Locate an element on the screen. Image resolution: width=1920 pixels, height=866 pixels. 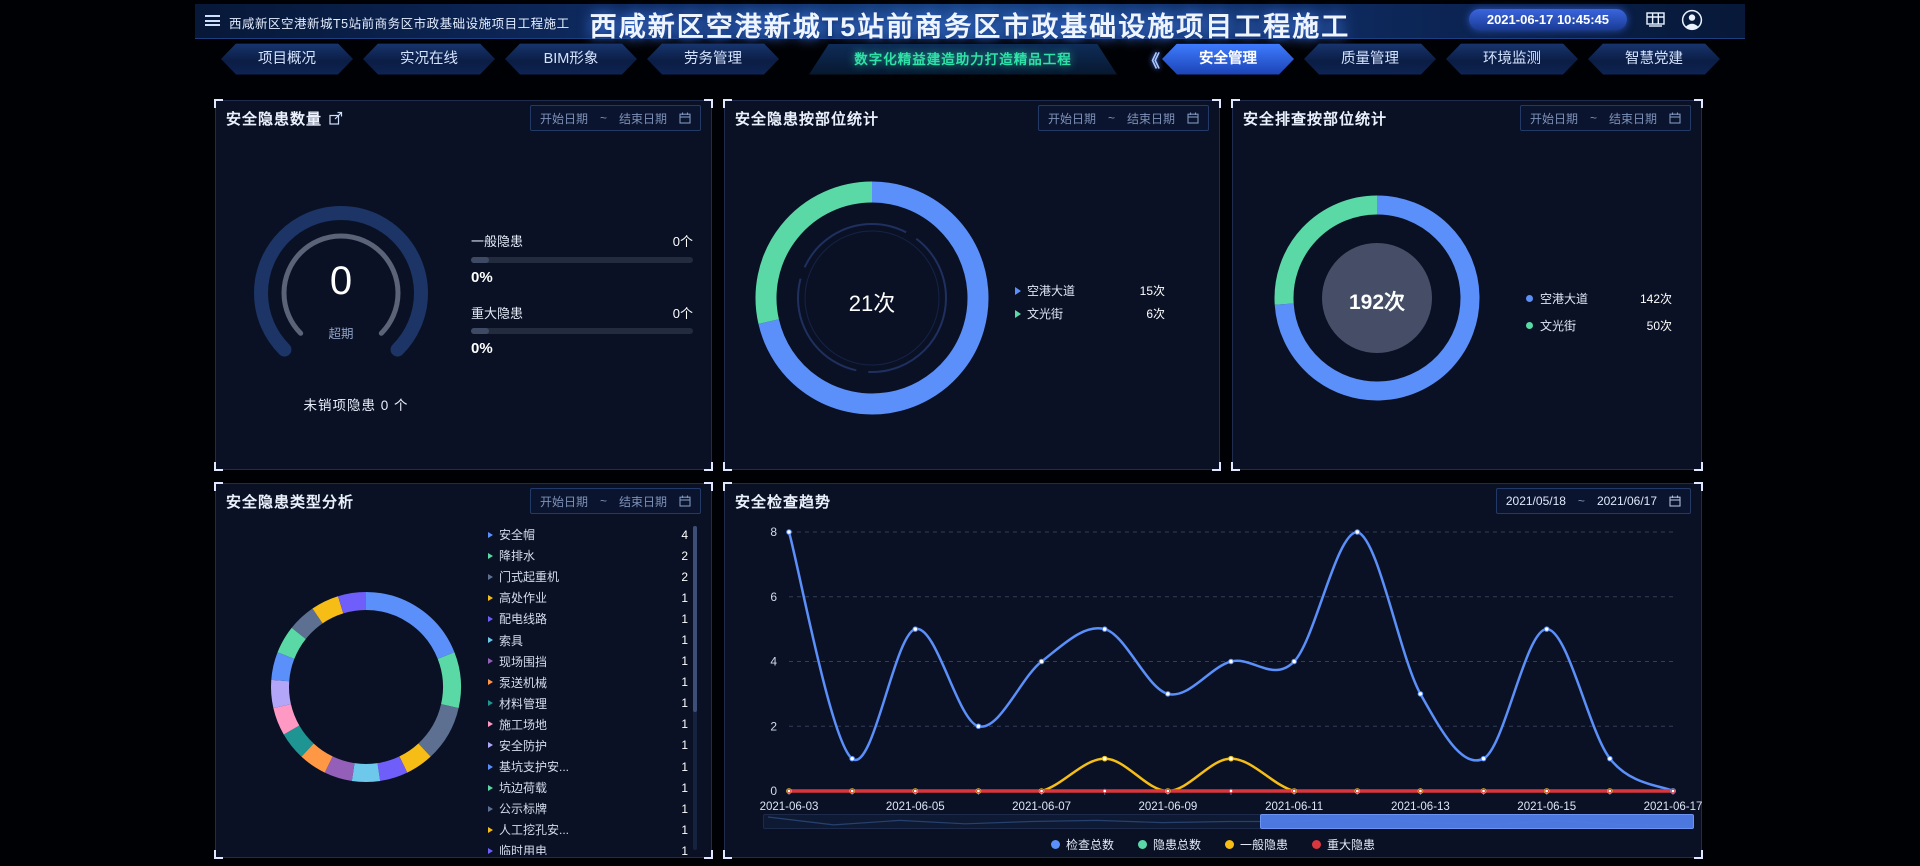
nav-tab-4: 安全管理 is located at coordinates (1228, 59).